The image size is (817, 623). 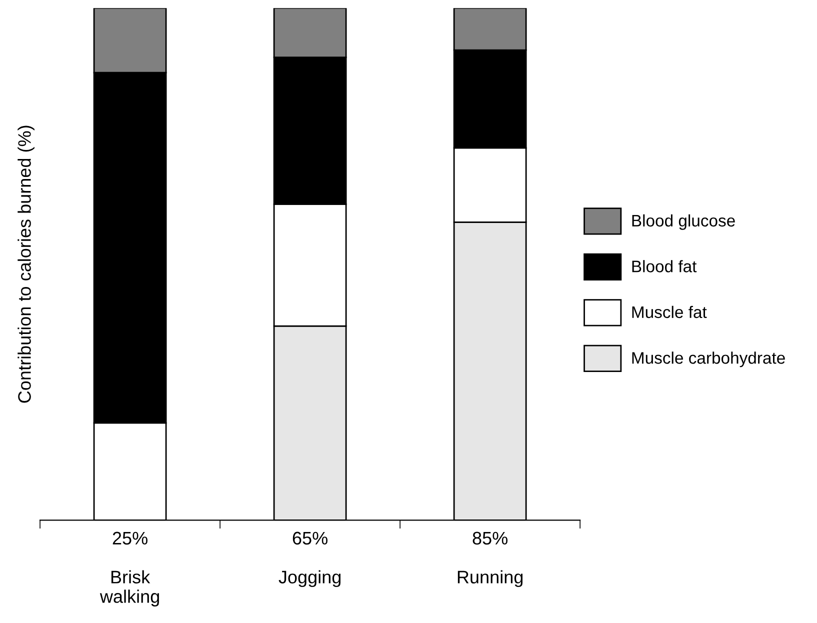 What do you see at coordinates (683, 222) in the screenshot?
I see `legend-label: Blood glucose` at bounding box center [683, 222].